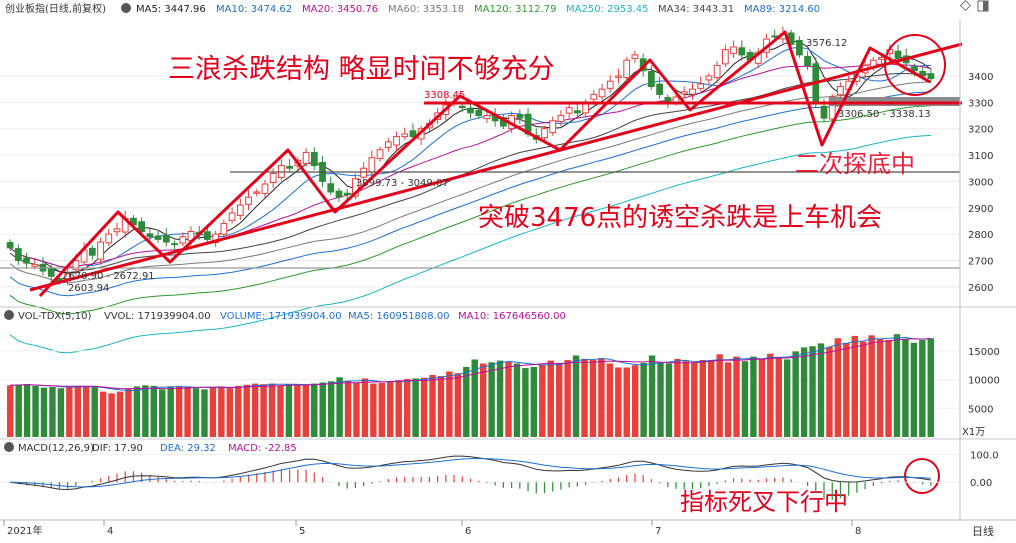  I want to click on legend-item: MA10: 3474.62, so click(254, 9).